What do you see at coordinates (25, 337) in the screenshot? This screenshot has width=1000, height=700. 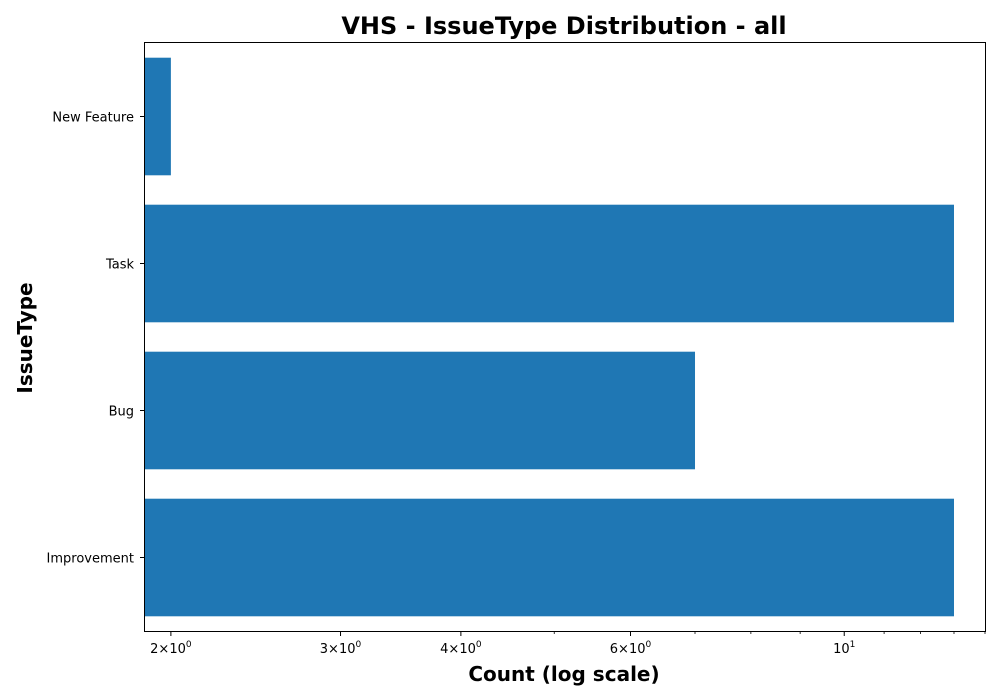 I see `y-axis-label: IssueType` at bounding box center [25, 337].